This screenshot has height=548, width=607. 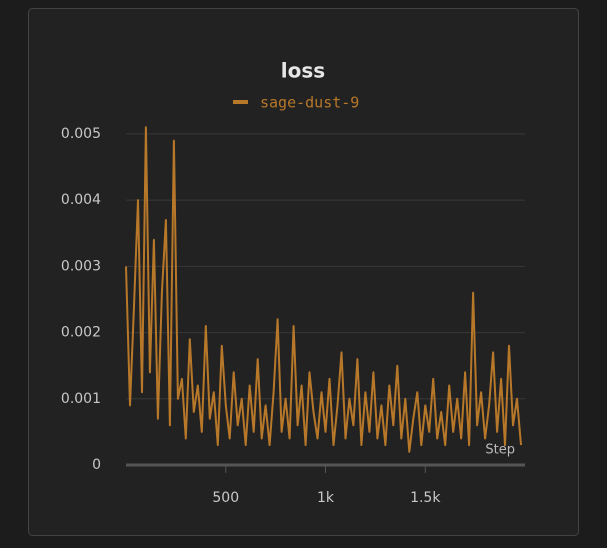 What do you see at coordinates (303, 71) in the screenshot?
I see `chart-title: loss` at bounding box center [303, 71].